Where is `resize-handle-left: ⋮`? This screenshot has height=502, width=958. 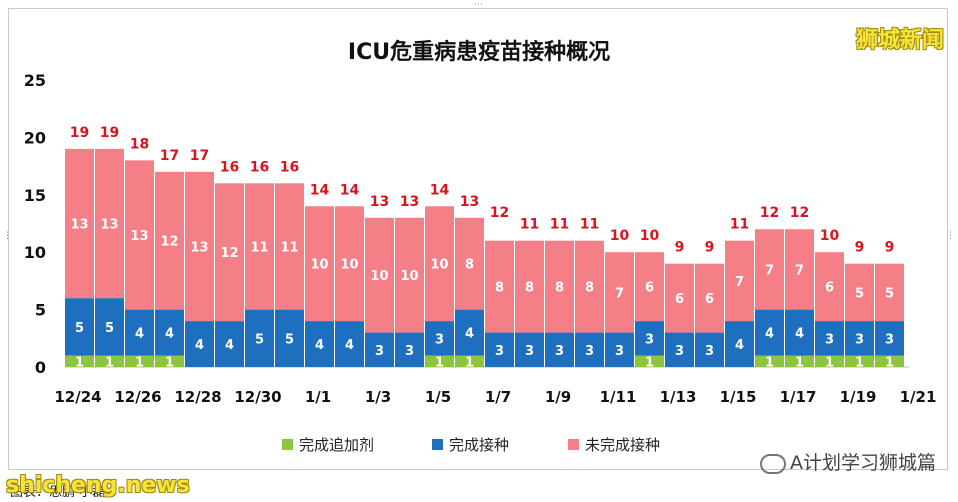
resize-handle-left: ⋮ is located at coordinates (7, 236).